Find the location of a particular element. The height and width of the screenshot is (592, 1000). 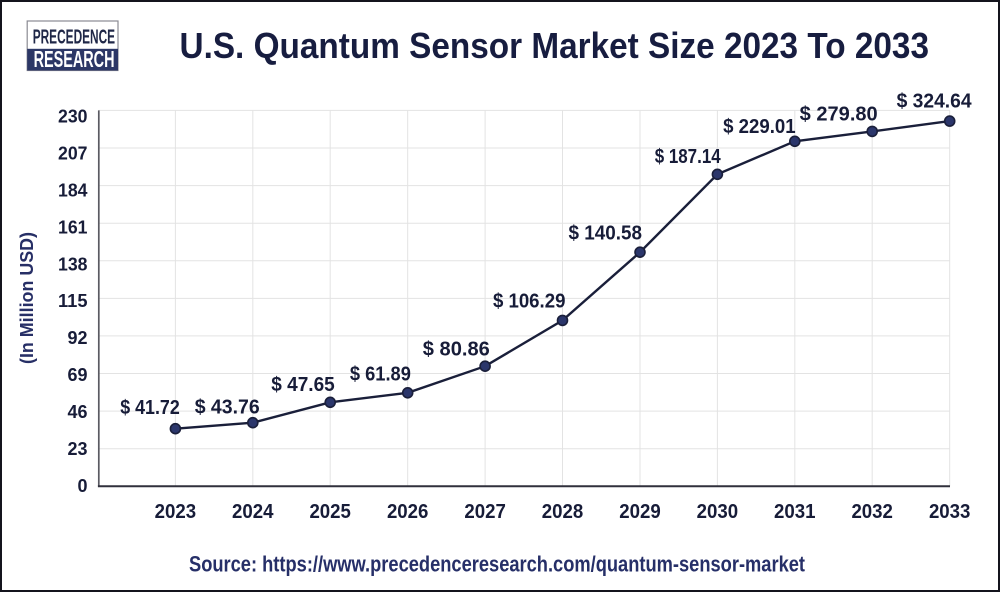

svg-text: 138 is located at coordinates (73, 264).